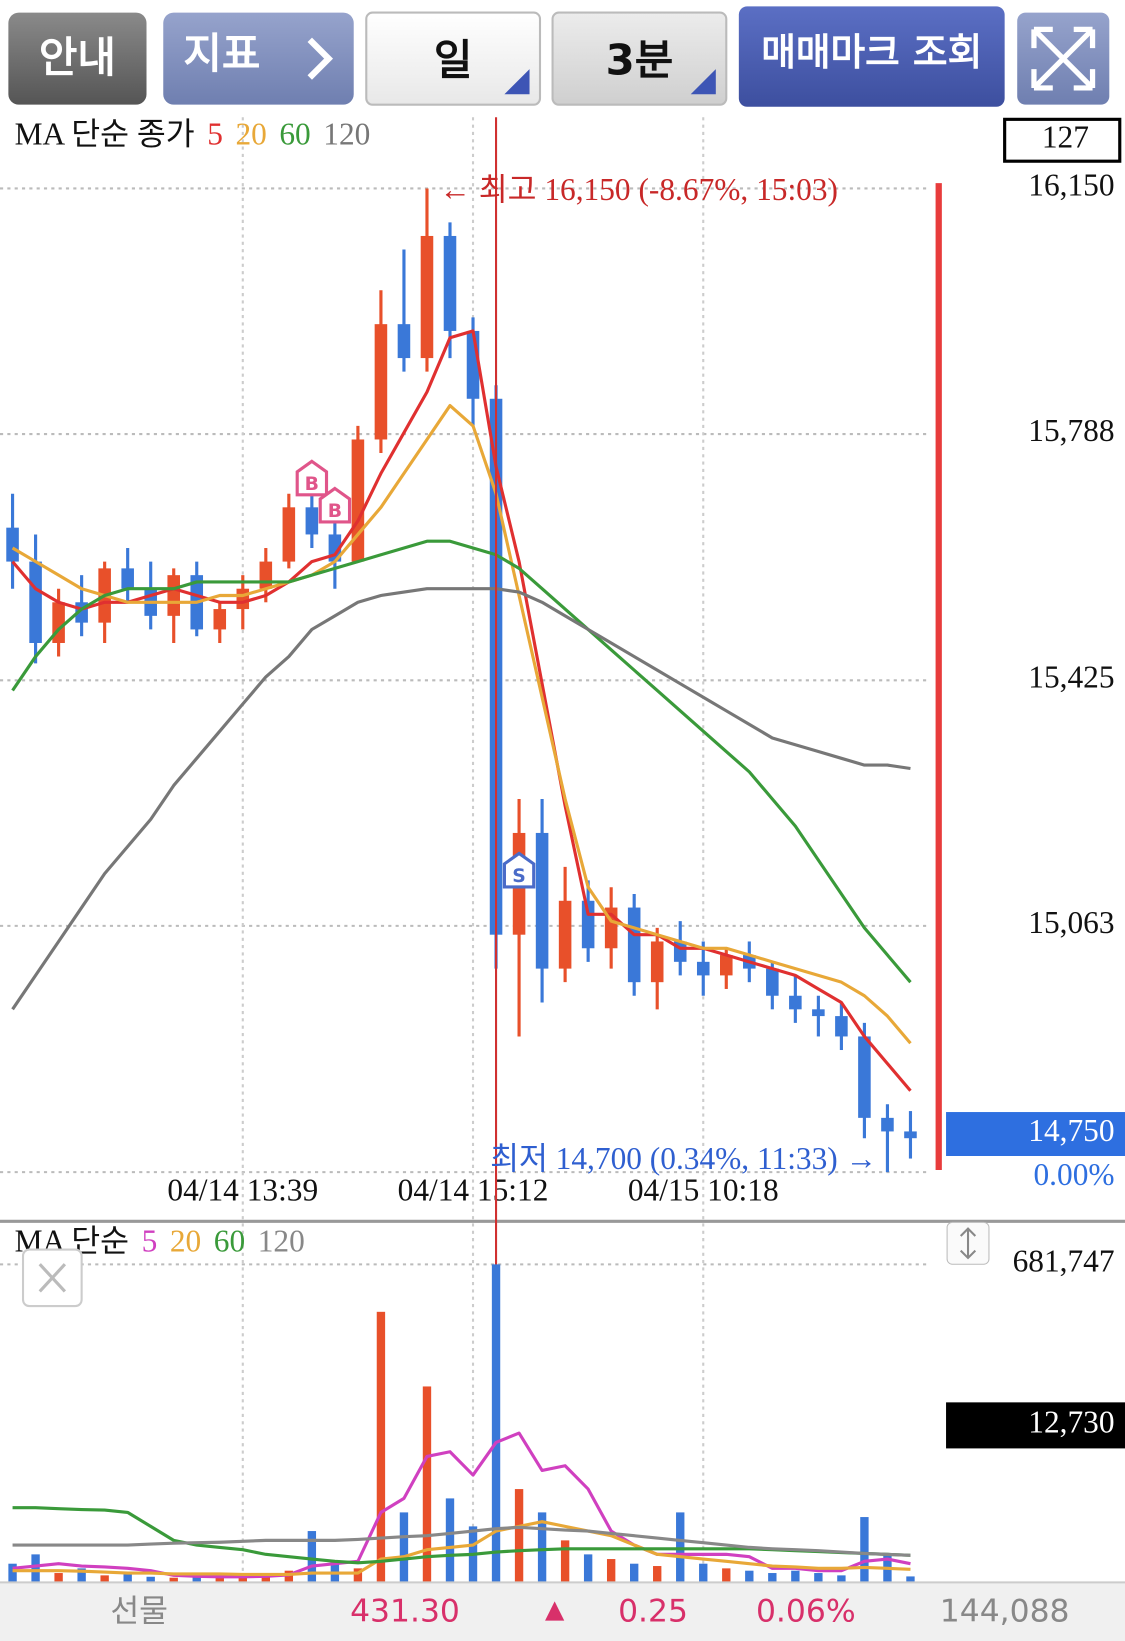  Describe the element at coordinates (639, 189) in the screenshot. I see `high-annotation: ← 최고 16,150 (-8.67%, 15:03)` at that location.